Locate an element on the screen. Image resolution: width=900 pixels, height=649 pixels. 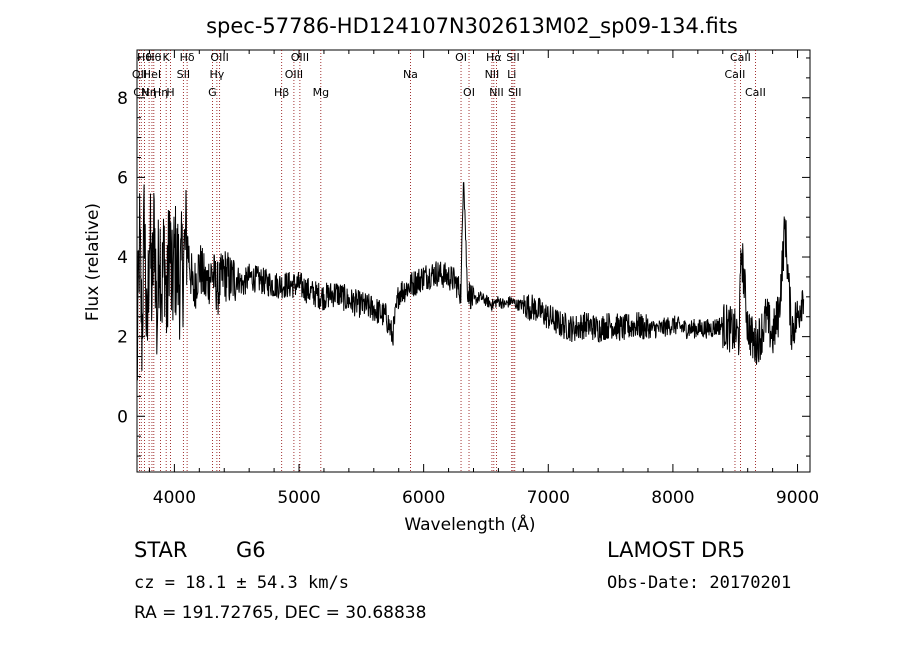
y-tick-label: 4 is located at coordinates (122, 258).